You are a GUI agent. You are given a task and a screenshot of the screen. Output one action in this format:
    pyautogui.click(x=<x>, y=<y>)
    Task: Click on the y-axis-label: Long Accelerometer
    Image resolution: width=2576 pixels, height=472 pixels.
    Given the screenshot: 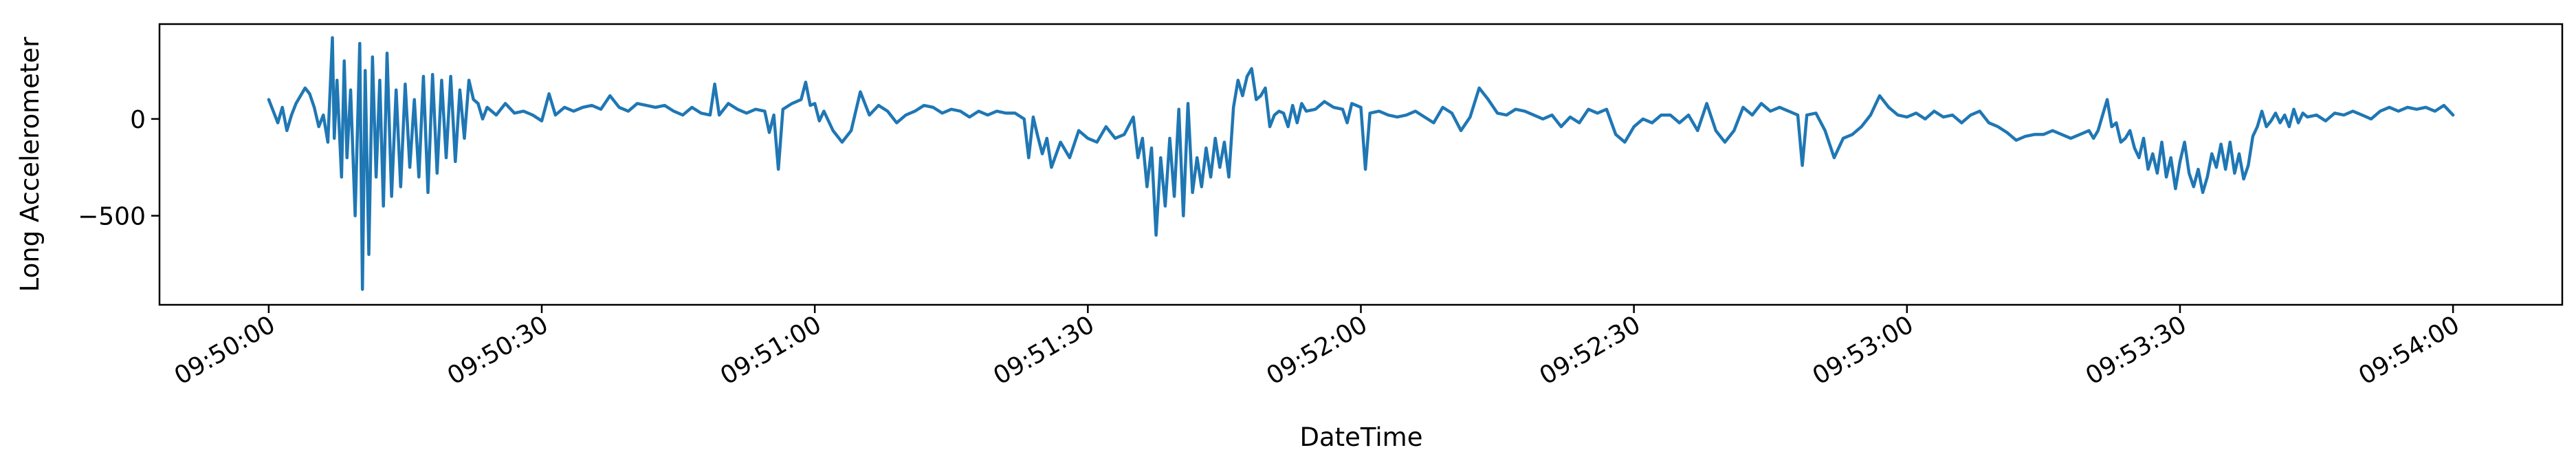 What is the action you would take?
    pyautogui.click(x=30, y=164)
    